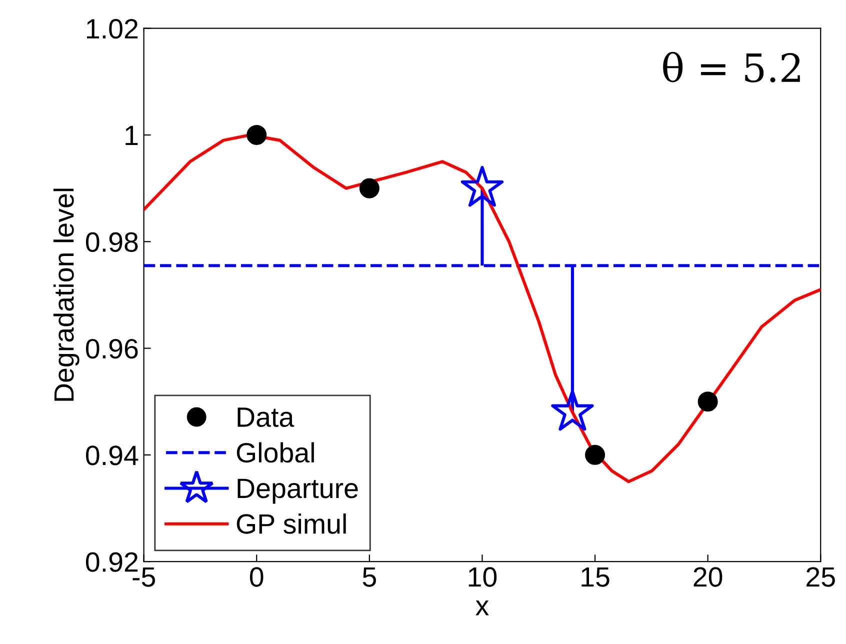 The height and width of the screenshot is (644, 846). What do you see at coordinates (112, 456) in the screenshot?
I see `y-tick-label: 0.94` at bounding box center [112, 456].